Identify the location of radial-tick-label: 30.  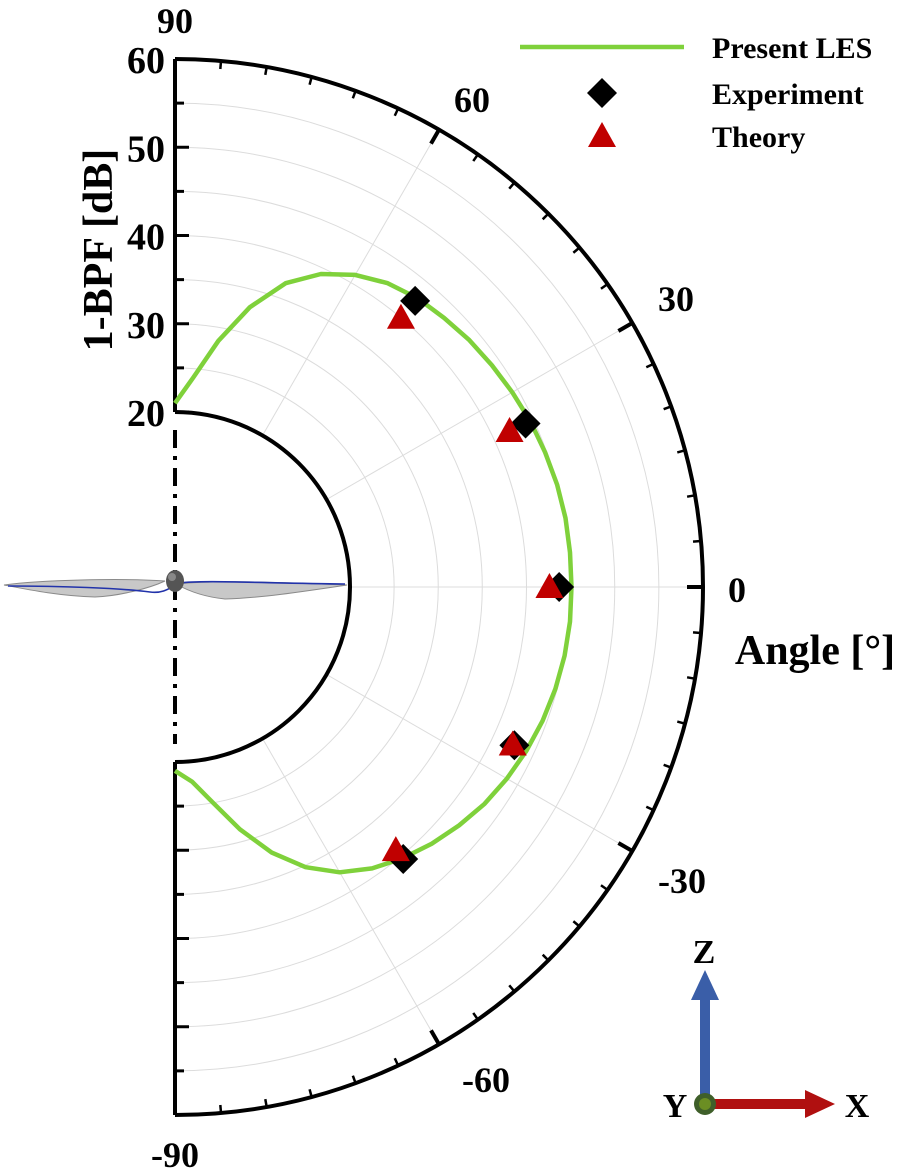
(146, 326).